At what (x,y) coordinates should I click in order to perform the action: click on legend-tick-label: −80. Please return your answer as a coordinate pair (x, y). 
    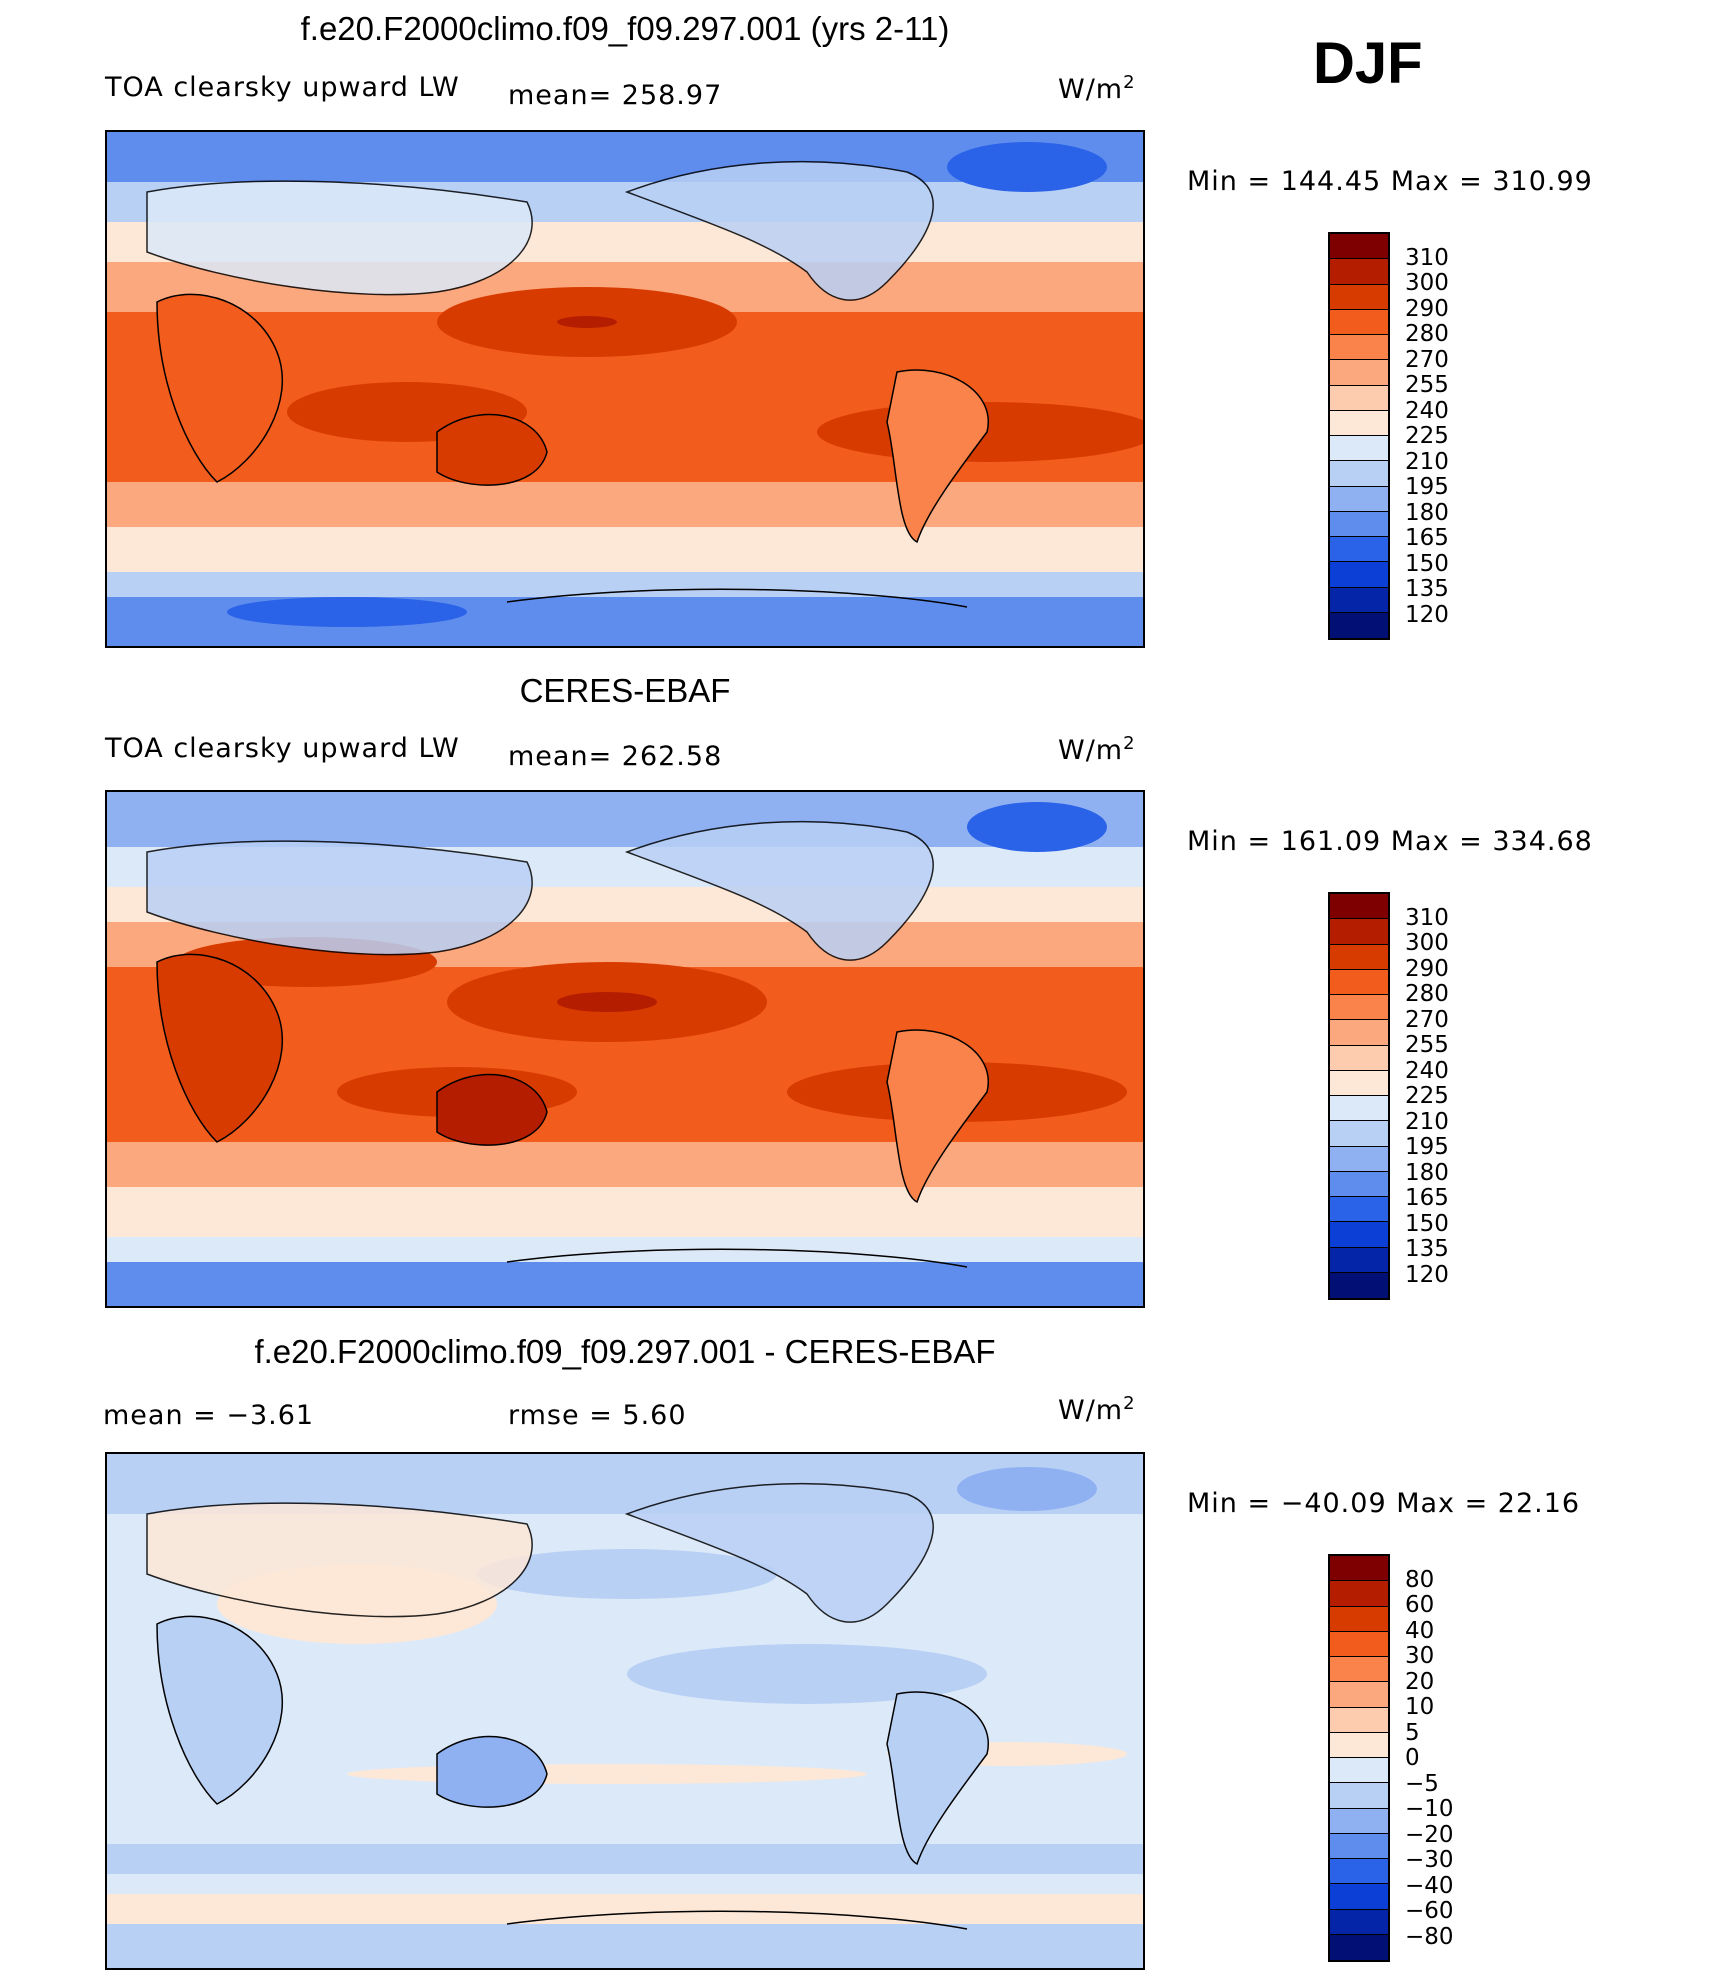
    Looking at the image, I should click on (1429, 1936).